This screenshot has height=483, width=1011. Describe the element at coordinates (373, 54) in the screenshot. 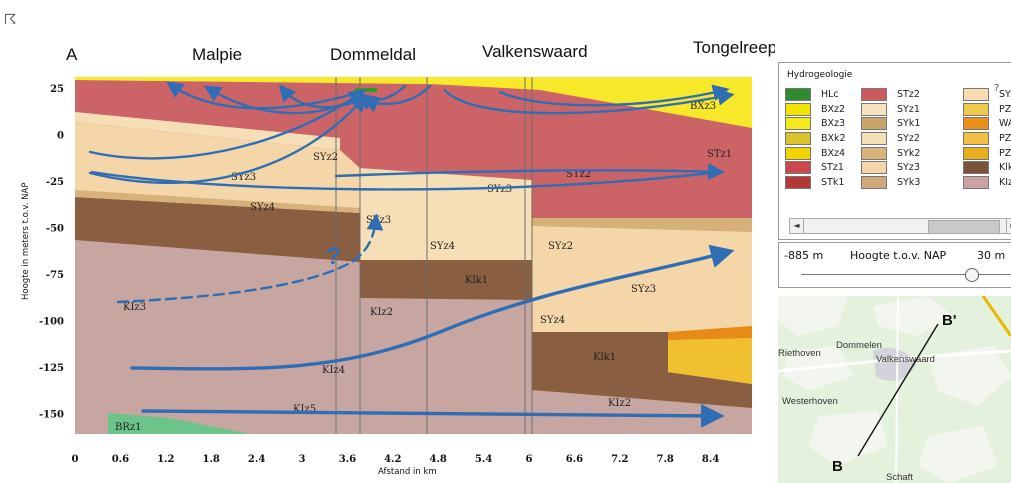

I see `section-title-dommeldal: Dommeldal` at that location.